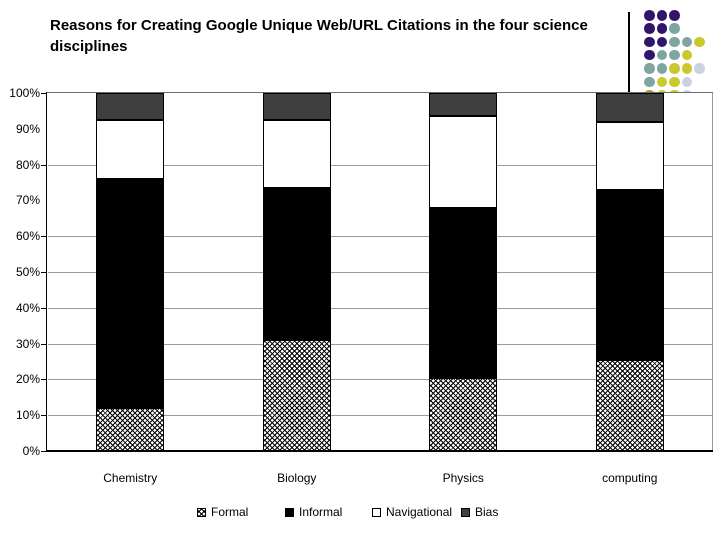 The image size is (720, 540). Describe the element at coordinates (289, 512) in the screenshot. I see `legend-swatch-informal` at that location.